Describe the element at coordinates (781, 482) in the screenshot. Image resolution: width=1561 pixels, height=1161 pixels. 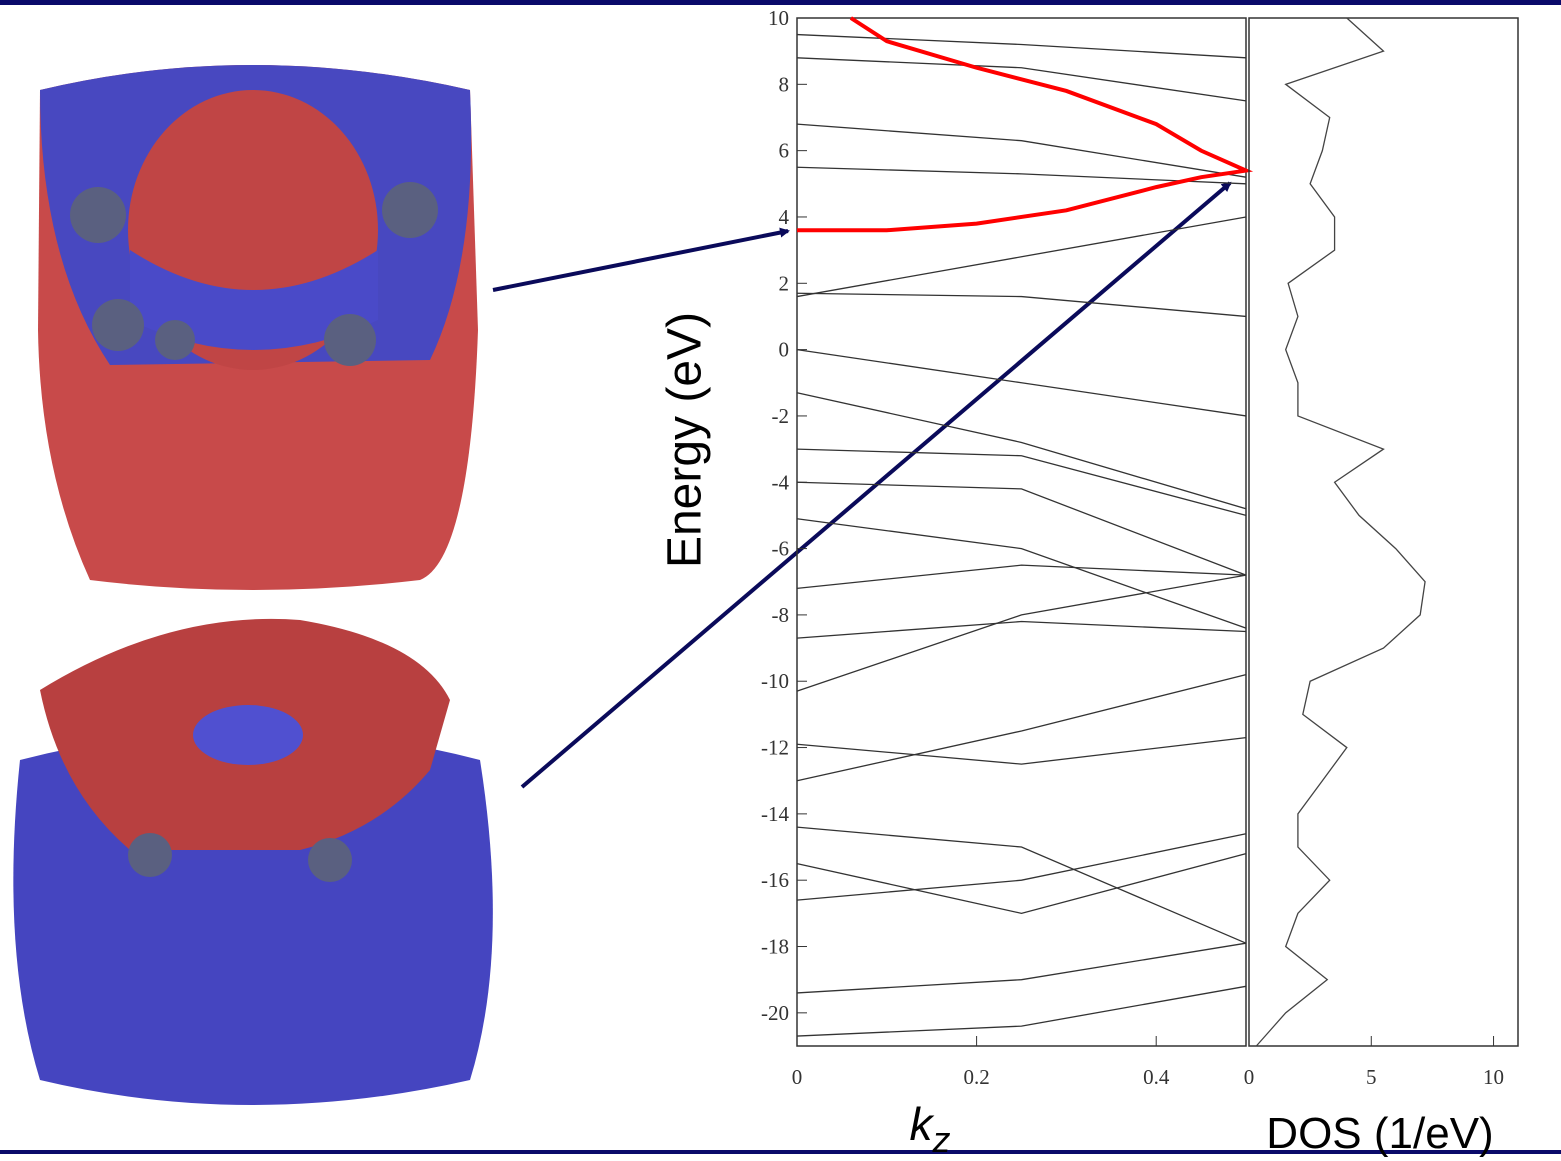
I see `y-tick-label: -4` at that location.